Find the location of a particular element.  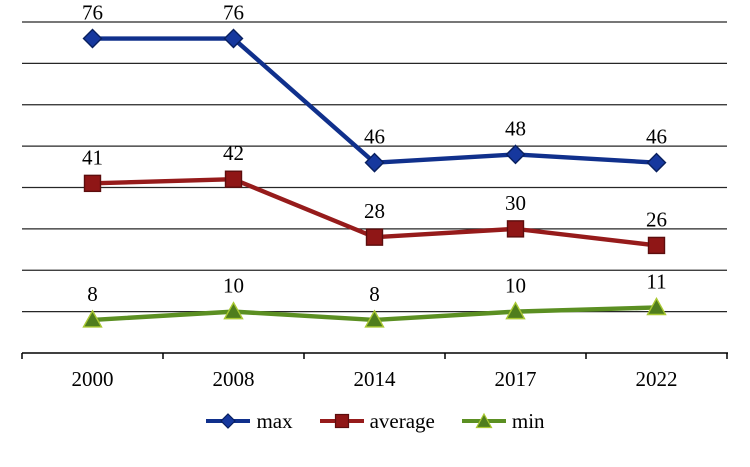

legend-item-max: max is located at coordinates (249, 420).